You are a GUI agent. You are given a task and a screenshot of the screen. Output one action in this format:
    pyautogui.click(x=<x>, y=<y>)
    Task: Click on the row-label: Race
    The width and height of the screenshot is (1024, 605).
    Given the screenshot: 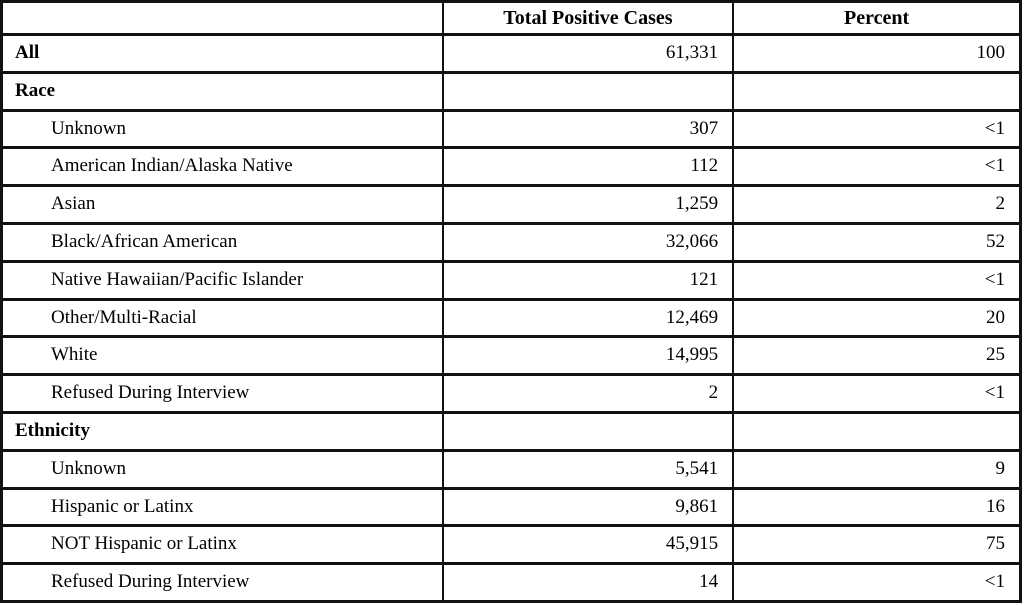 What is the action you would take?
    pyautogui.click(x=222, y=91)
    